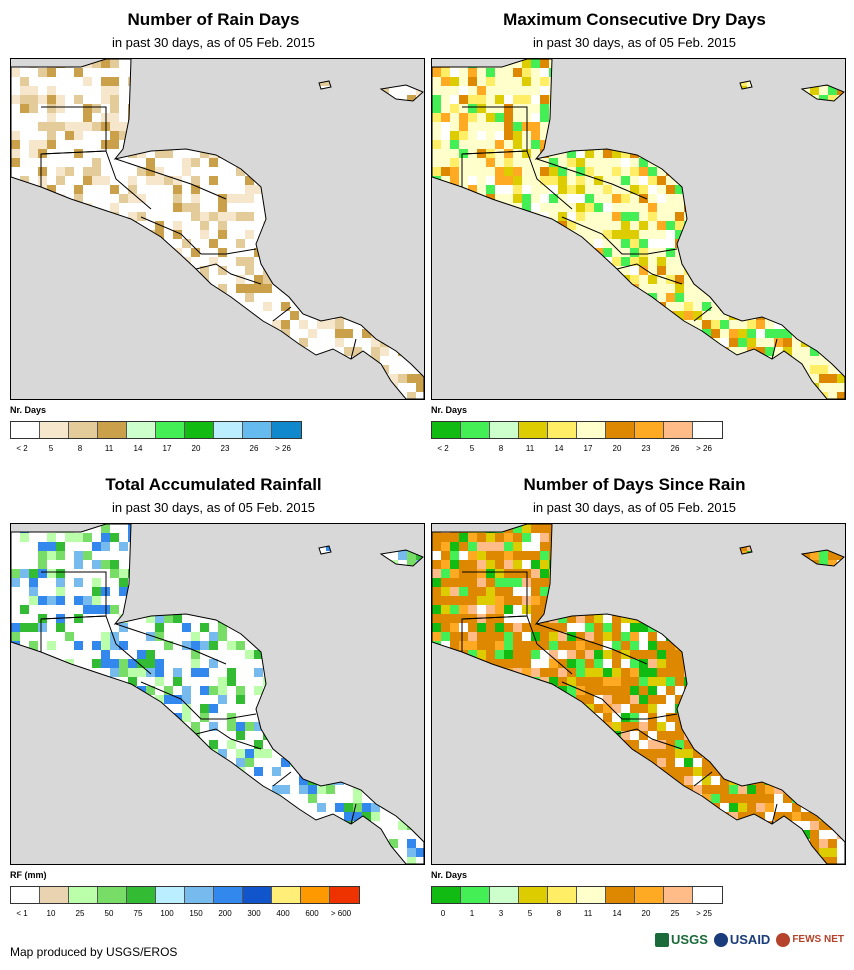 The height and width of the screenshot is (970, 854). I want to click on country-border, so click(282, 314).